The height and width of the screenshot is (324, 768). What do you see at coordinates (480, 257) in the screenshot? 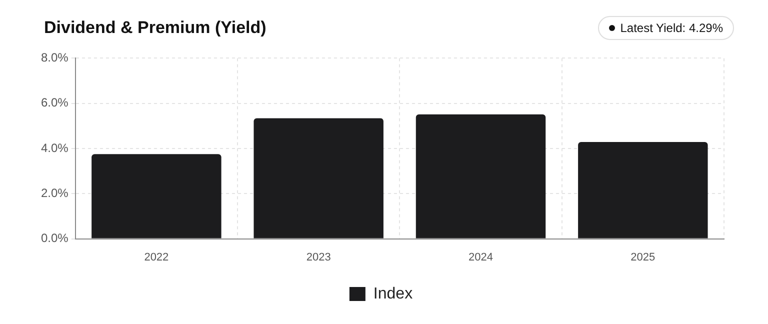
I see `x-tick-label: 2024` at bounding box center [480, 257].